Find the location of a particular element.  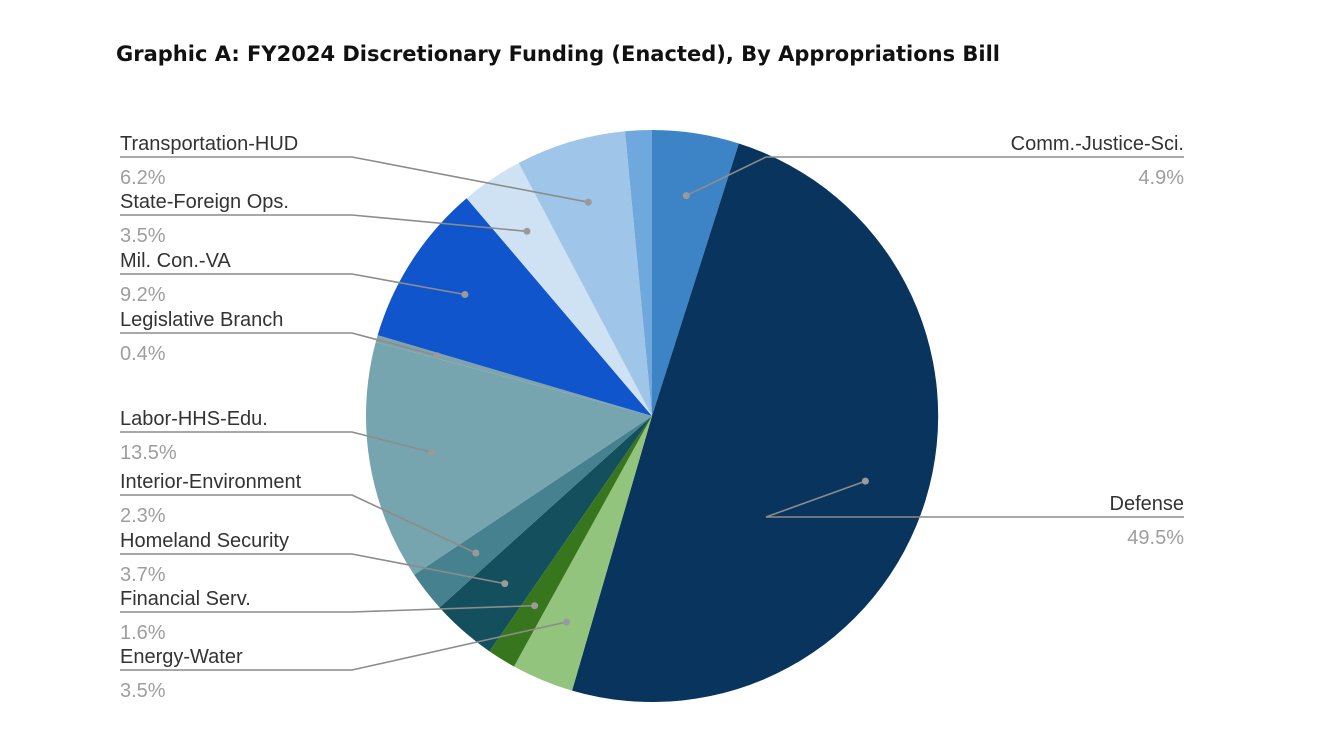

pie-slice-state-foreign-ops is located at coordinates (559, 289).